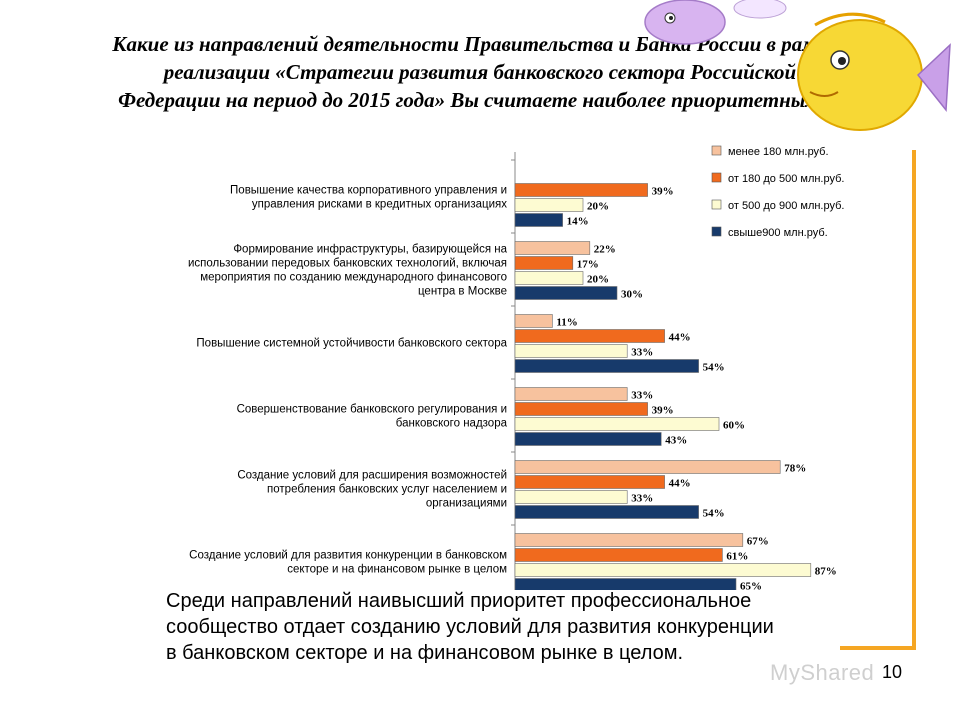 Image resolution: width=960 pixels, height=720 pixels. What do you see at coordinates (685, 22) in the screenshot?
I see `purple-fish-icon` at bounding box center [685, 22].